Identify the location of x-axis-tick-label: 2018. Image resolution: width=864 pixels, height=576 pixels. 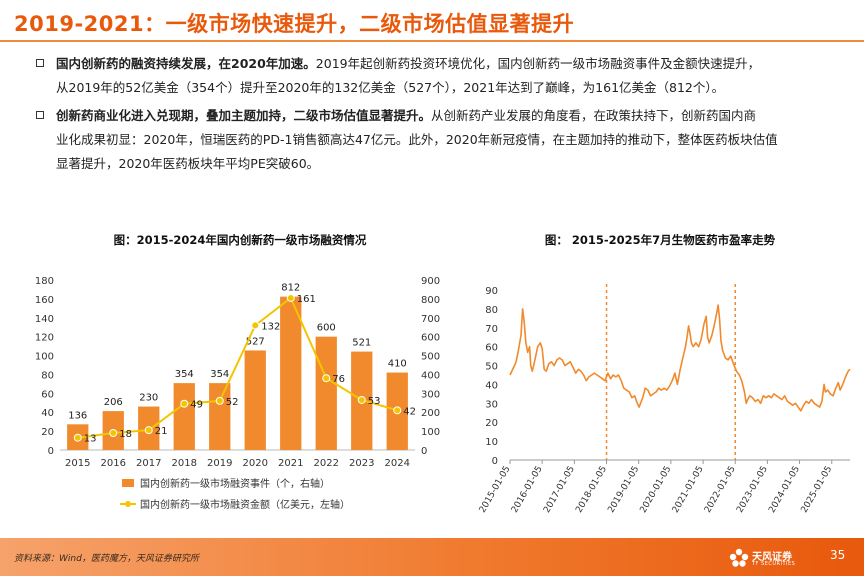
(184, 463).